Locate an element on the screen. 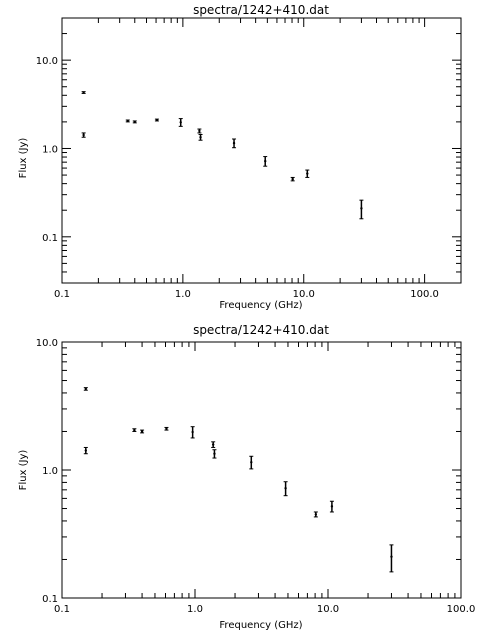 The image size is (480, 640). chart-2-title: spectra/1242+410.dat is located at coordinates (261, 330).